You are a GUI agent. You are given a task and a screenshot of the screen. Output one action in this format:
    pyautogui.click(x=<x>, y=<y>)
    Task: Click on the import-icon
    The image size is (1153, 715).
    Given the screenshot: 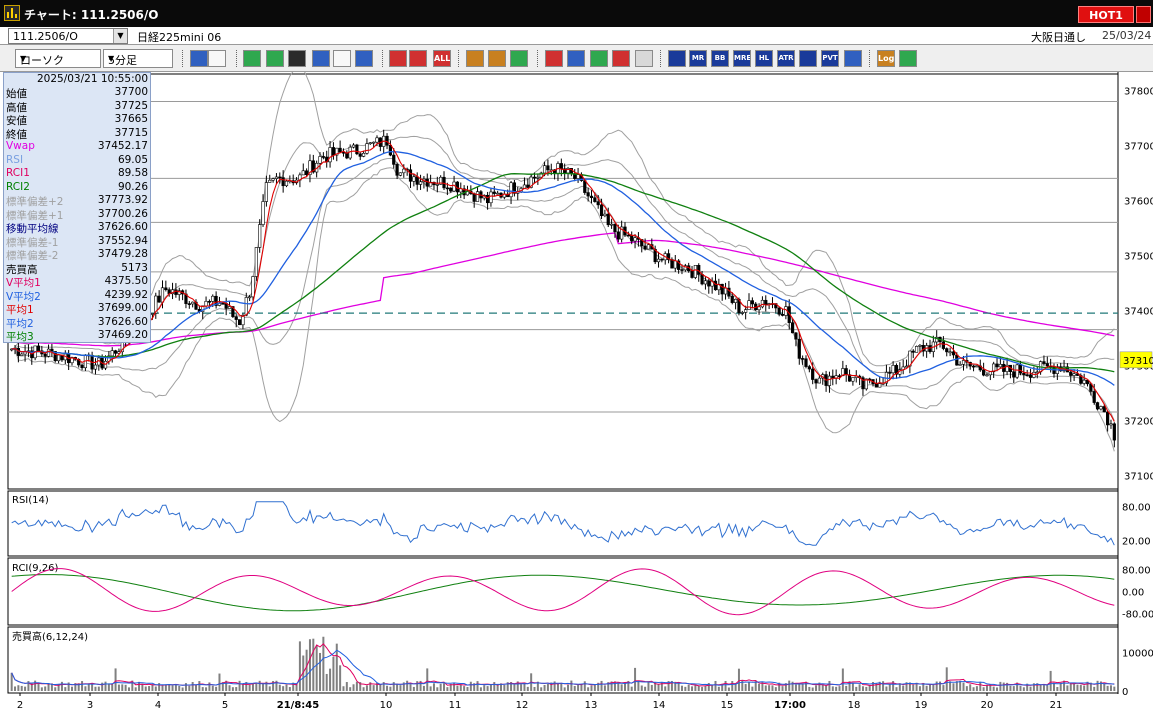 What is the action you would take?
    pyautogui.click(x=554, y=58)
    